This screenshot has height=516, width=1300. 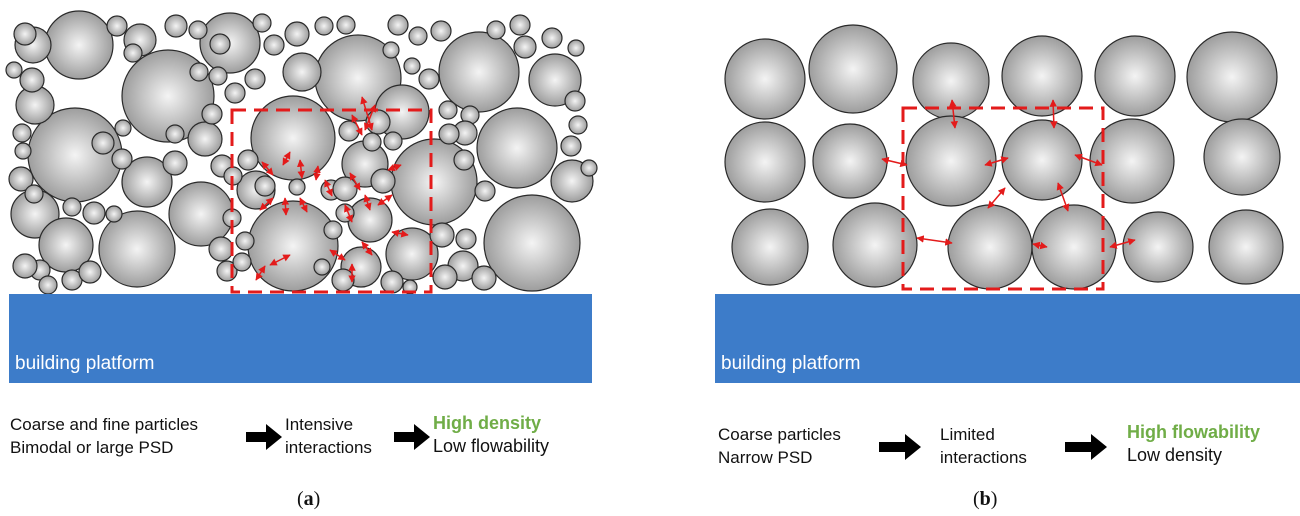 What do you see at coordinates (1175, 455) in the screenshot?
I see `result-bad: Low density` at bounding box center [1175, 455].